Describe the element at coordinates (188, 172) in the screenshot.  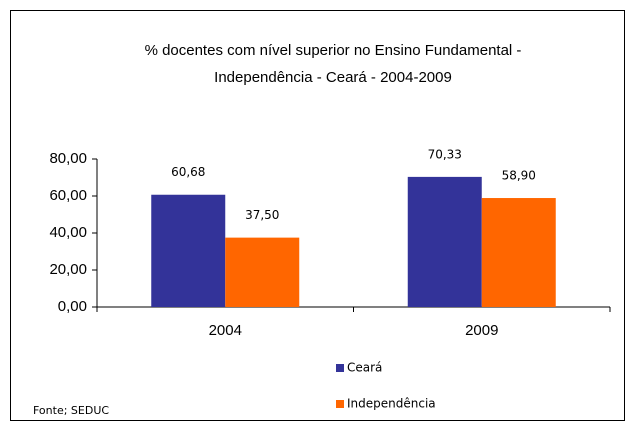
I see `value-label: 60,68` at that location.